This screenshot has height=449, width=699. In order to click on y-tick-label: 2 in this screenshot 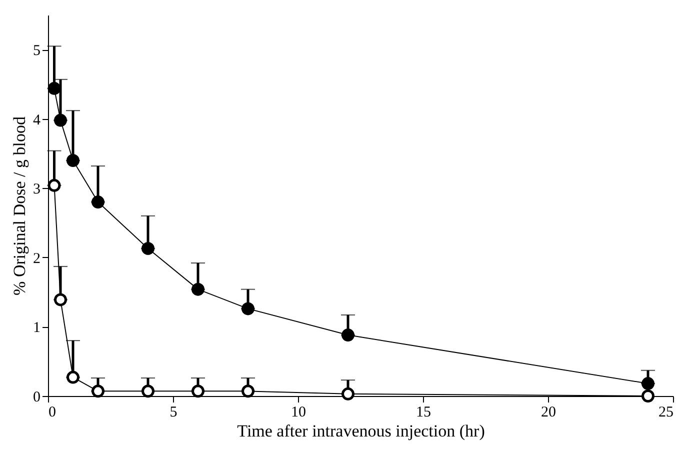, I will do `click(36, 258)`.